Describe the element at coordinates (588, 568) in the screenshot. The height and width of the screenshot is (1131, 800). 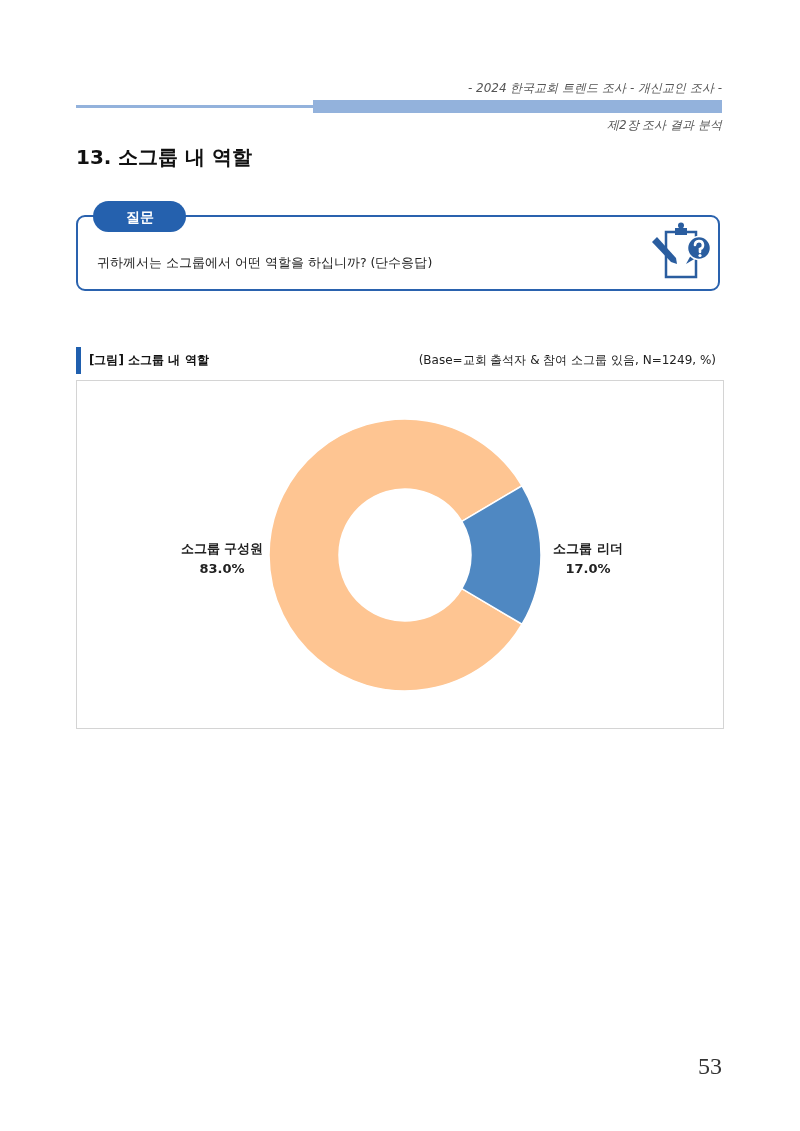
I see `data-label: 17.0%` at that location.